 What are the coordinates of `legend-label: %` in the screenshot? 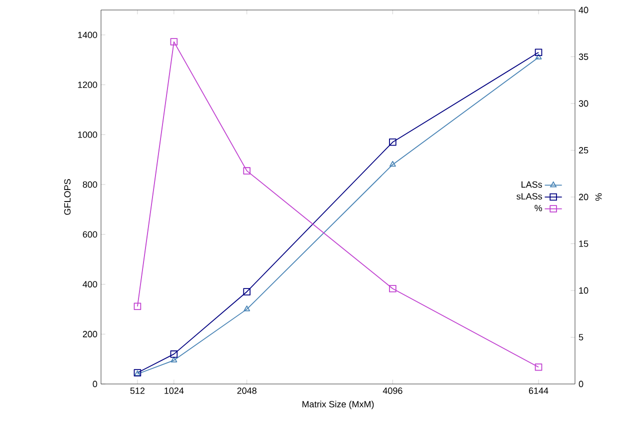 It's located at (538, 208).